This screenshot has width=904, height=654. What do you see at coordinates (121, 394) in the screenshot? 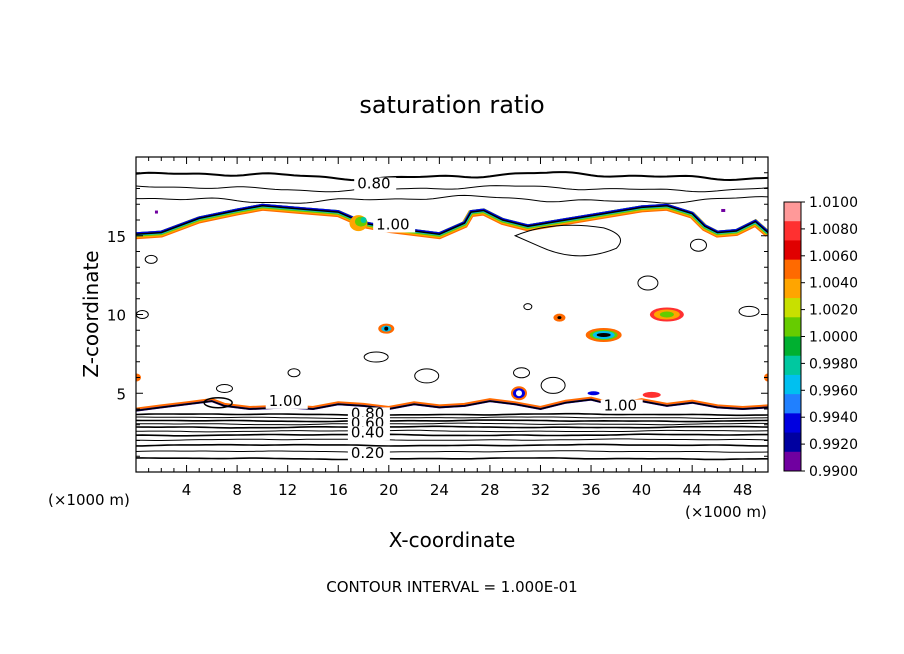
I see `y-tick-label: 5` at bounding box center [121, 394].